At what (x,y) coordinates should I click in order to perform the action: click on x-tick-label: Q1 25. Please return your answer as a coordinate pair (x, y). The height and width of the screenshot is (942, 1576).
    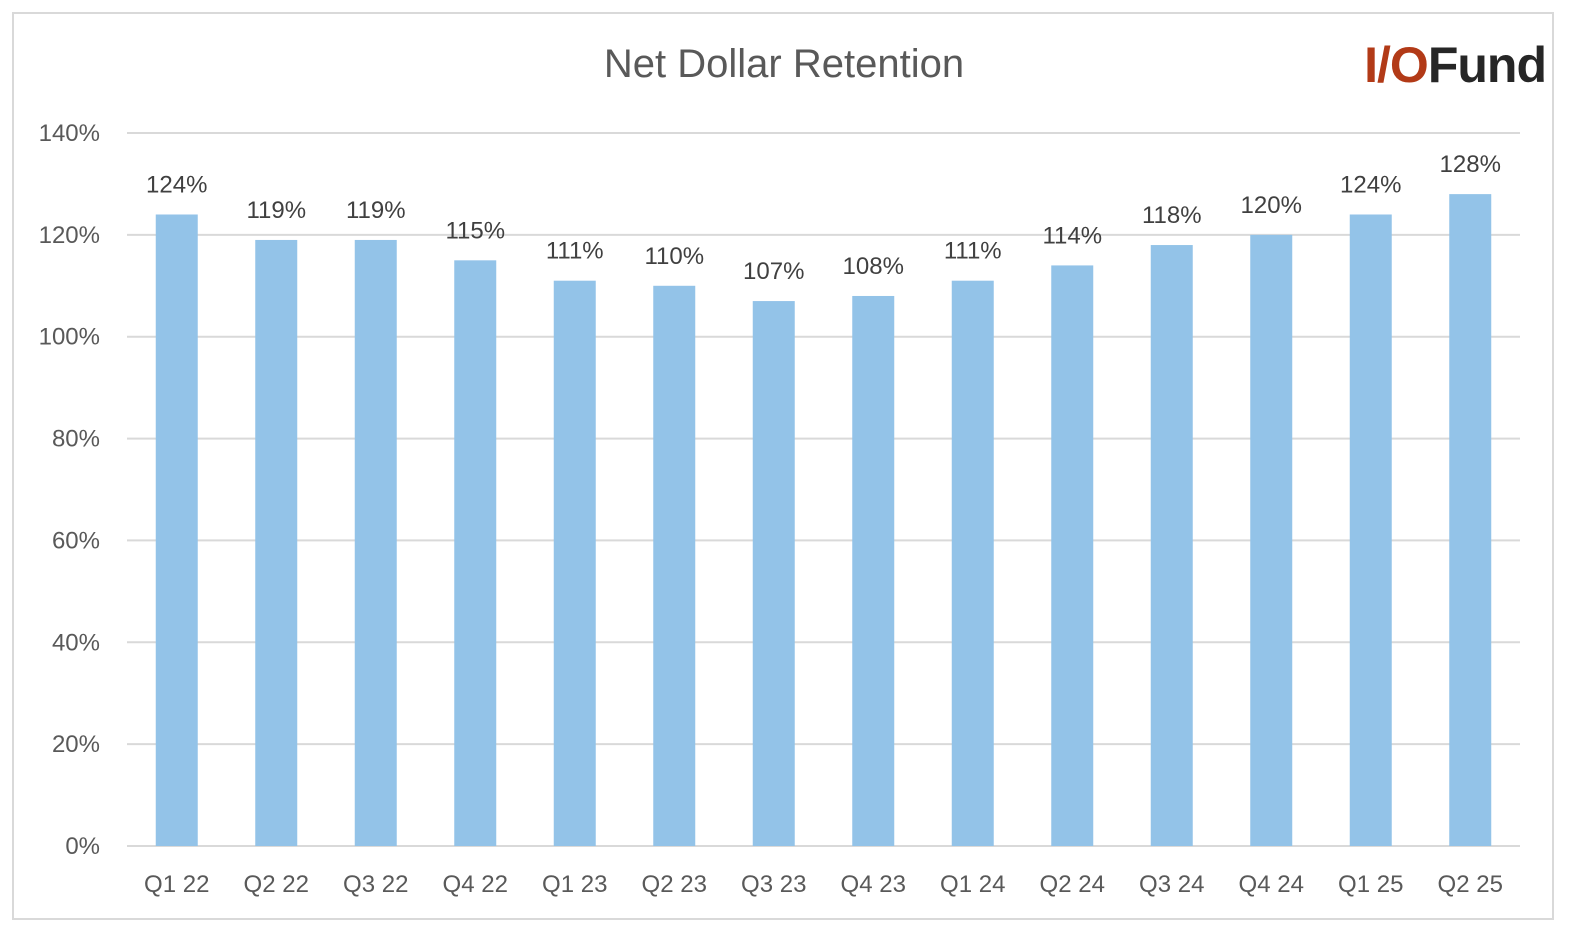
    Looking at the image, I should click on (1370, 884).